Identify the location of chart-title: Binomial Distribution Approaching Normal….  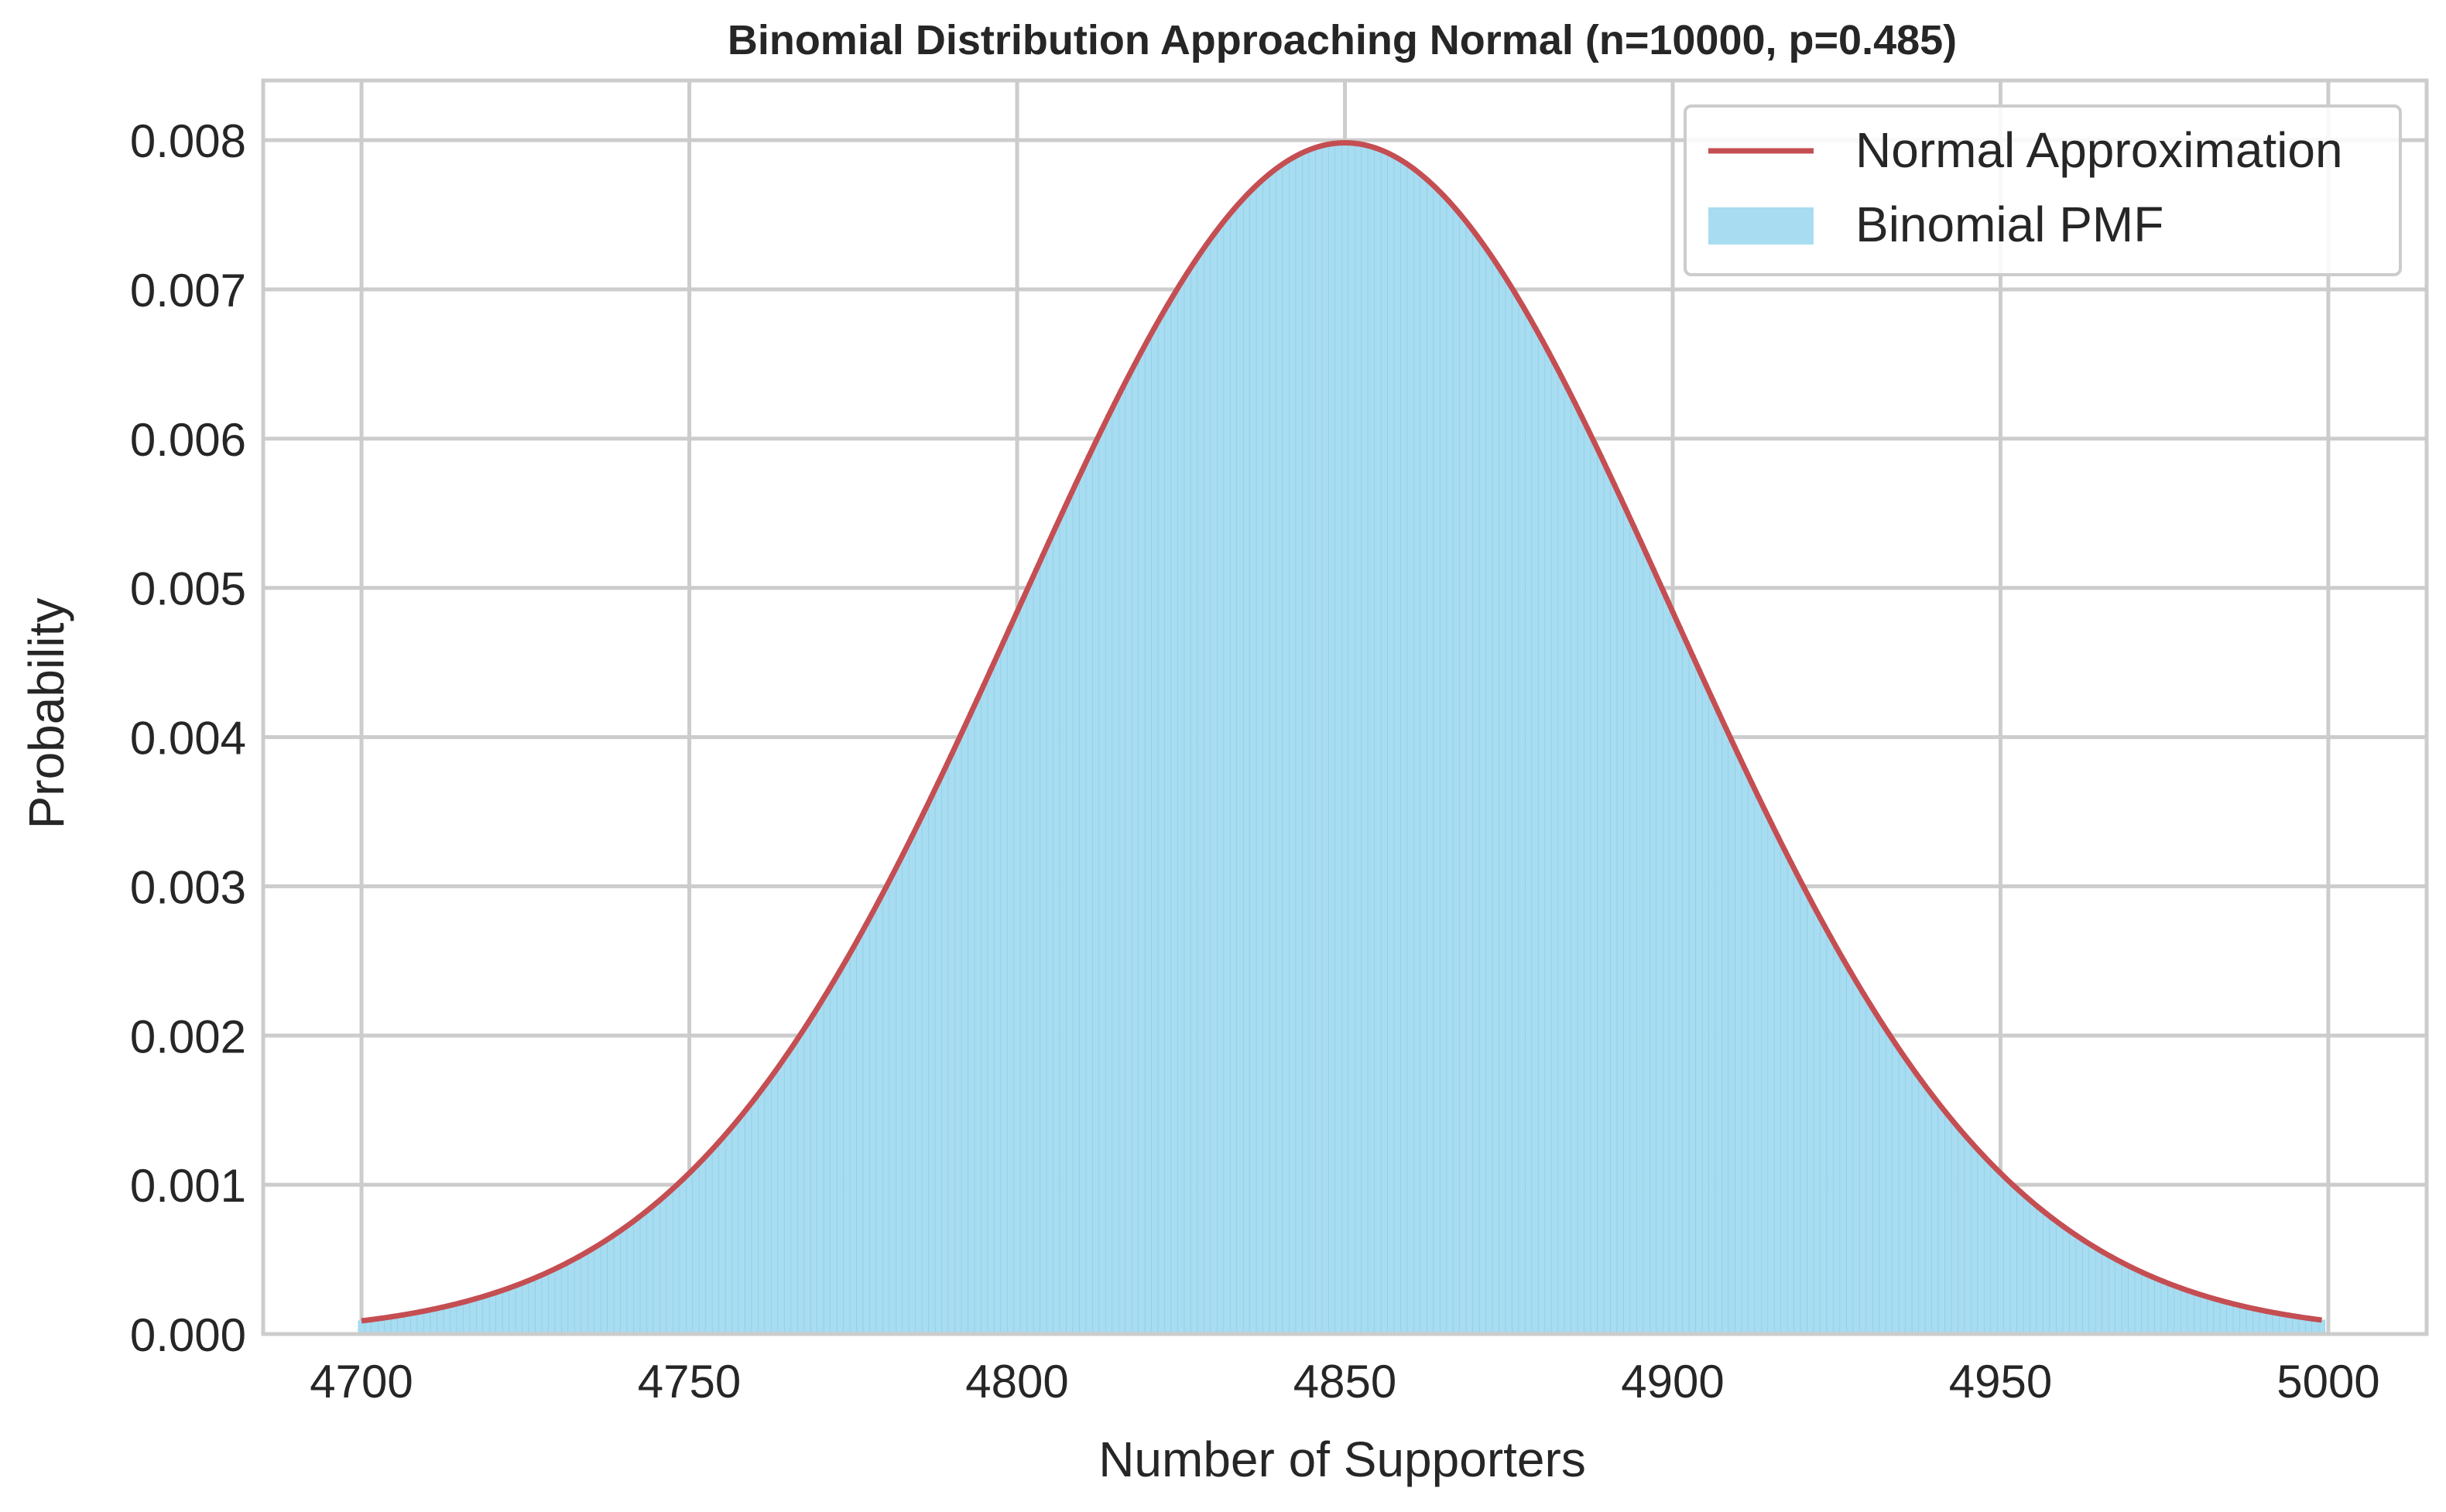
(1343, 40).